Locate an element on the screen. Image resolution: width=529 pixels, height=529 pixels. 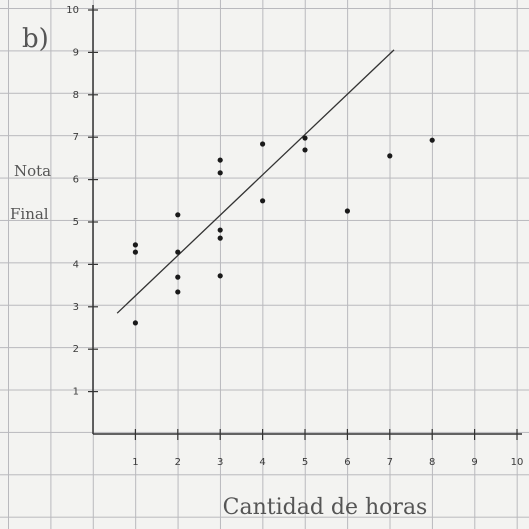
y-tick-label: 3 is located at coordinates (76, 307).